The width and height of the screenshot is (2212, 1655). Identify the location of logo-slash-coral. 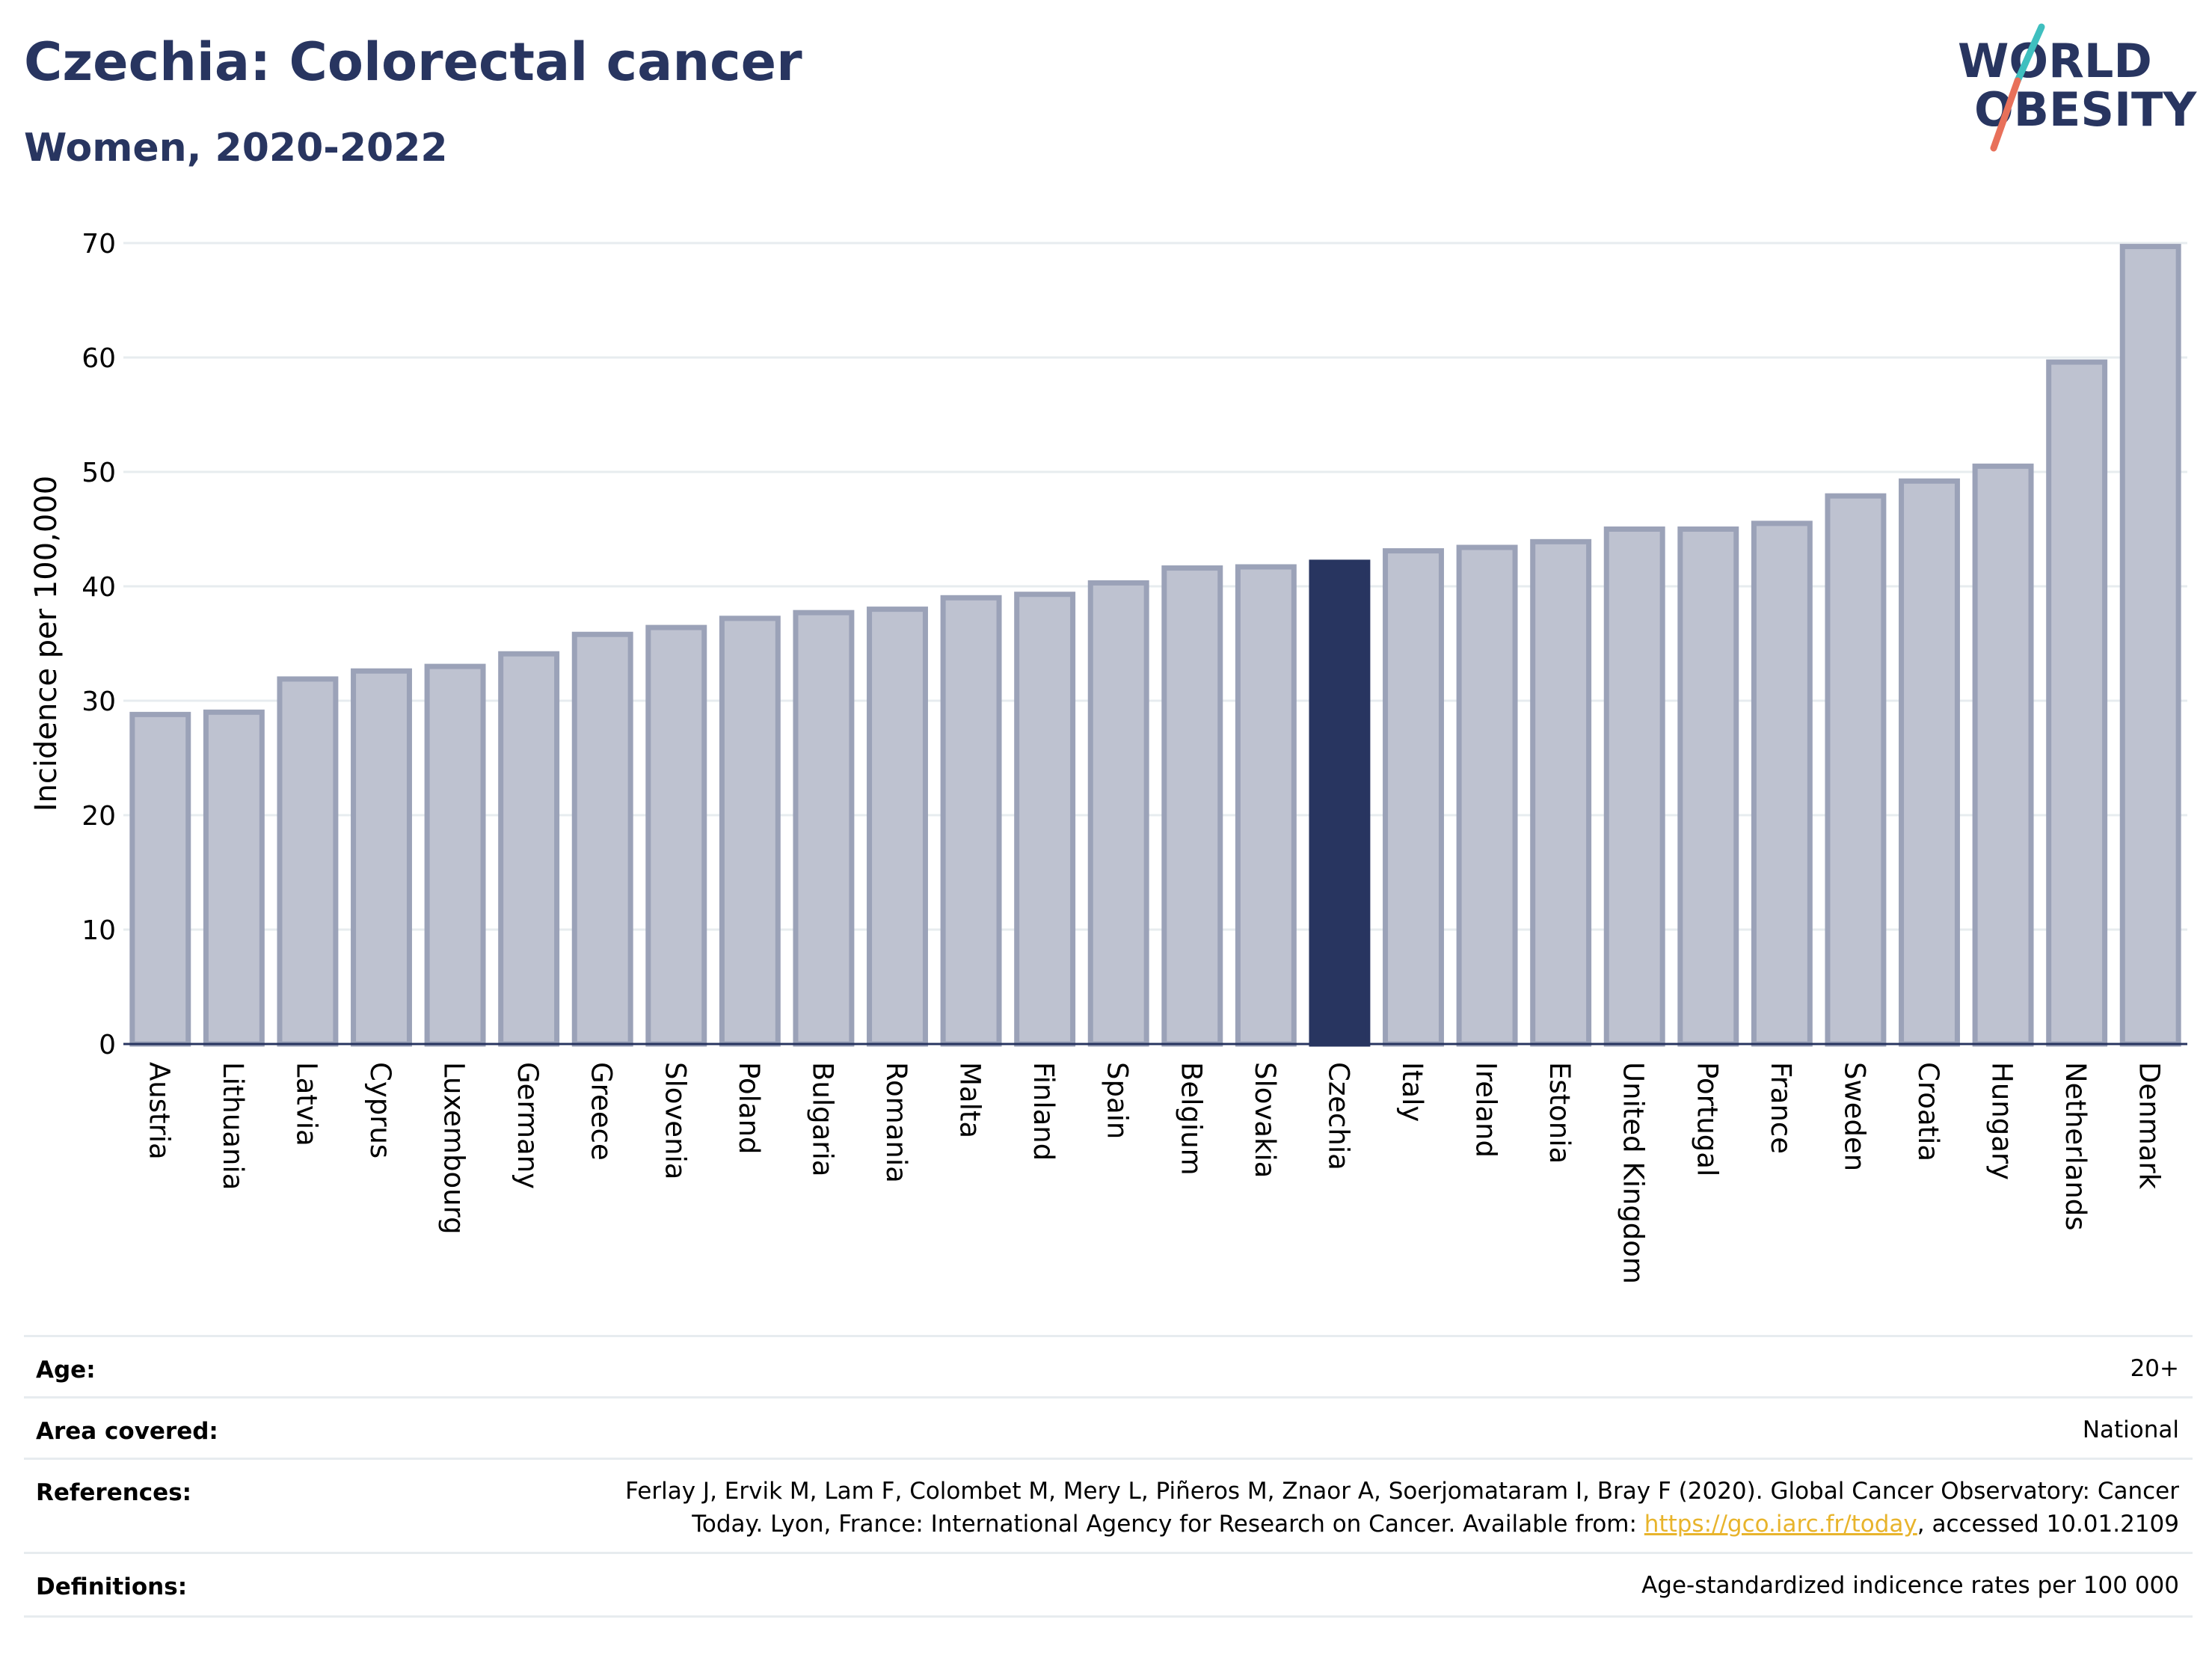
(2005, 114).